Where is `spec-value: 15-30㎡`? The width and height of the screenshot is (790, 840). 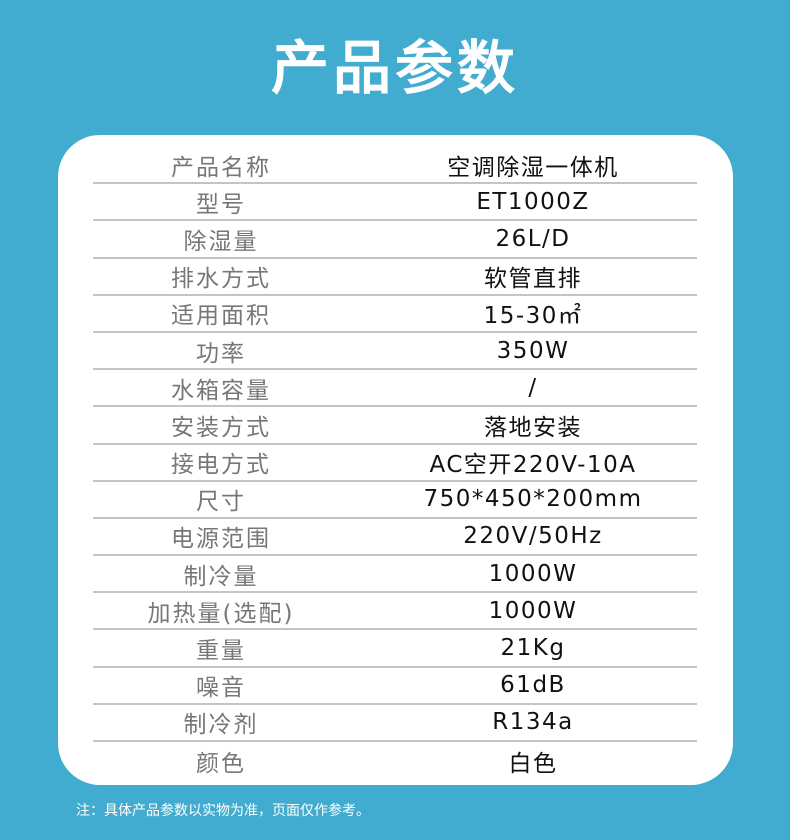 spec-value: 15-30㎡ is located at coordinates (533, 316).